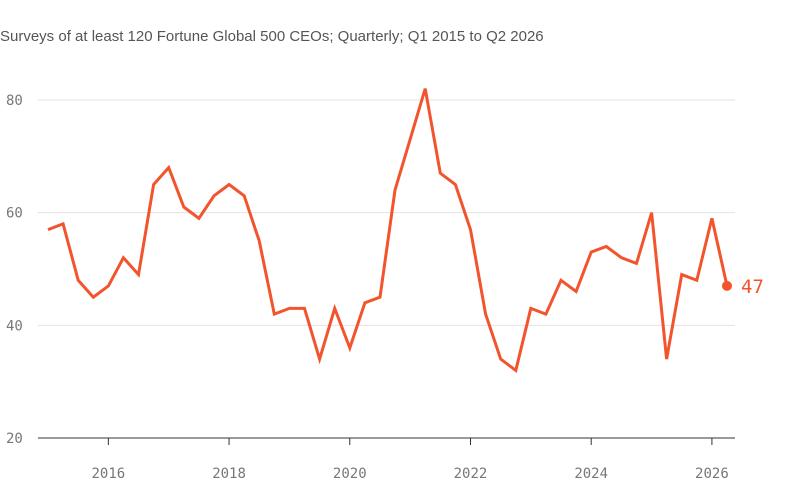  Describe the element at coordinates (712, 473) in the screenshot. I see `x-tick-label-2026: 2026` at that location.